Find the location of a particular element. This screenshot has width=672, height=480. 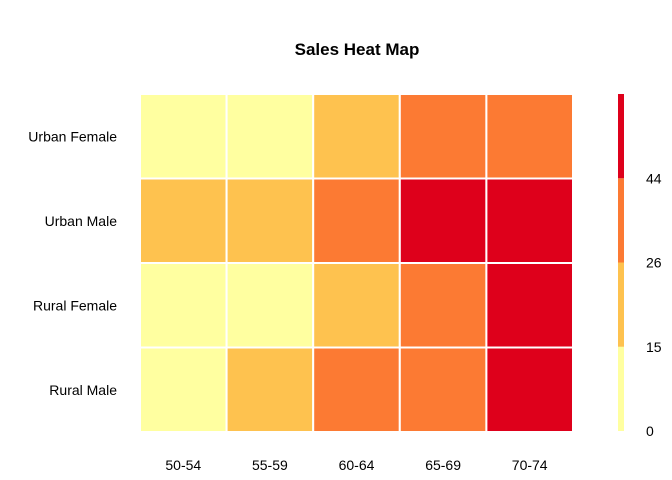

legend-tick-label: 26 is located at coordinates (654, 263).